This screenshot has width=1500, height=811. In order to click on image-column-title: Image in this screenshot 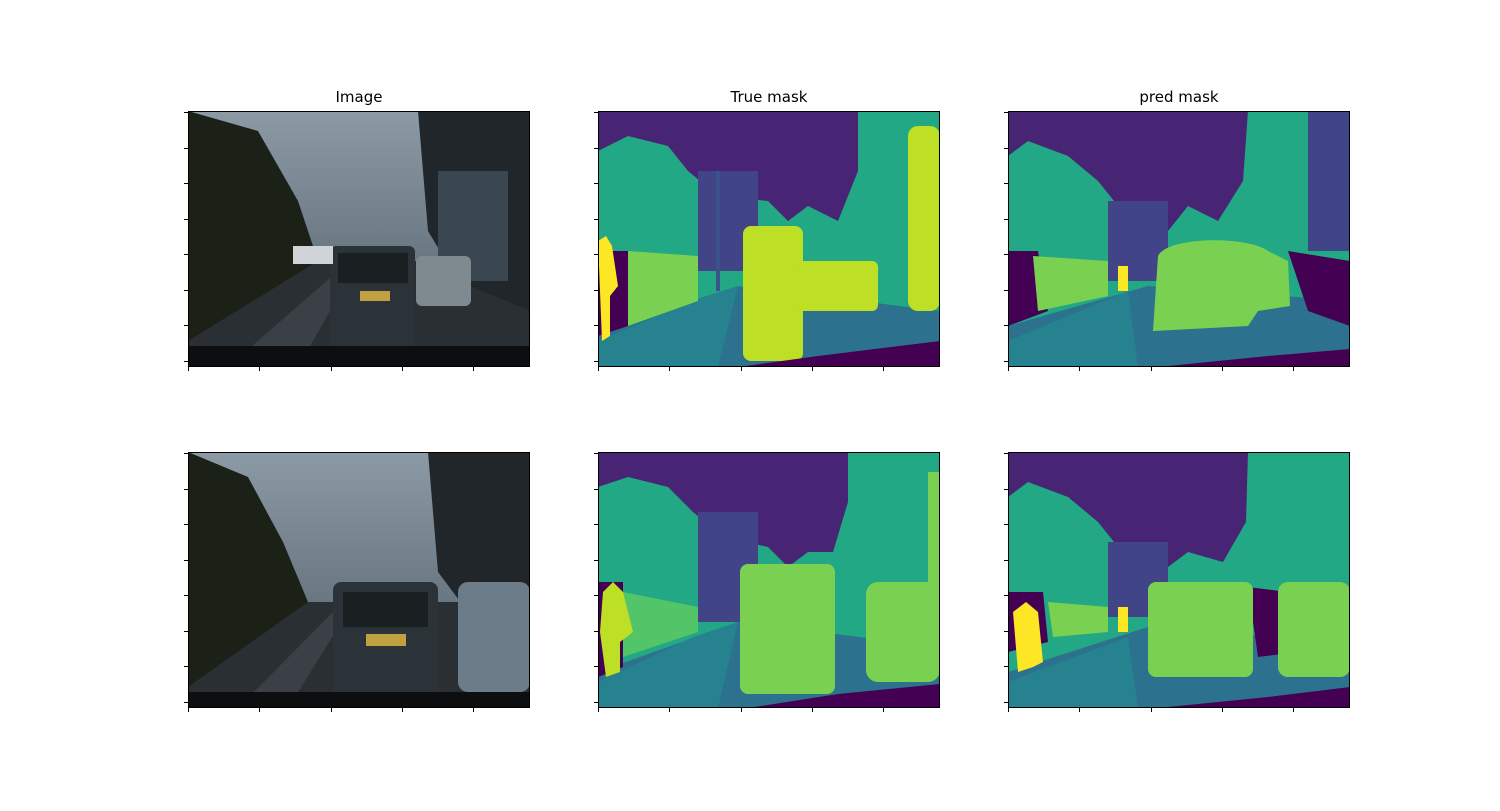, I will do `click(359, 97)`.